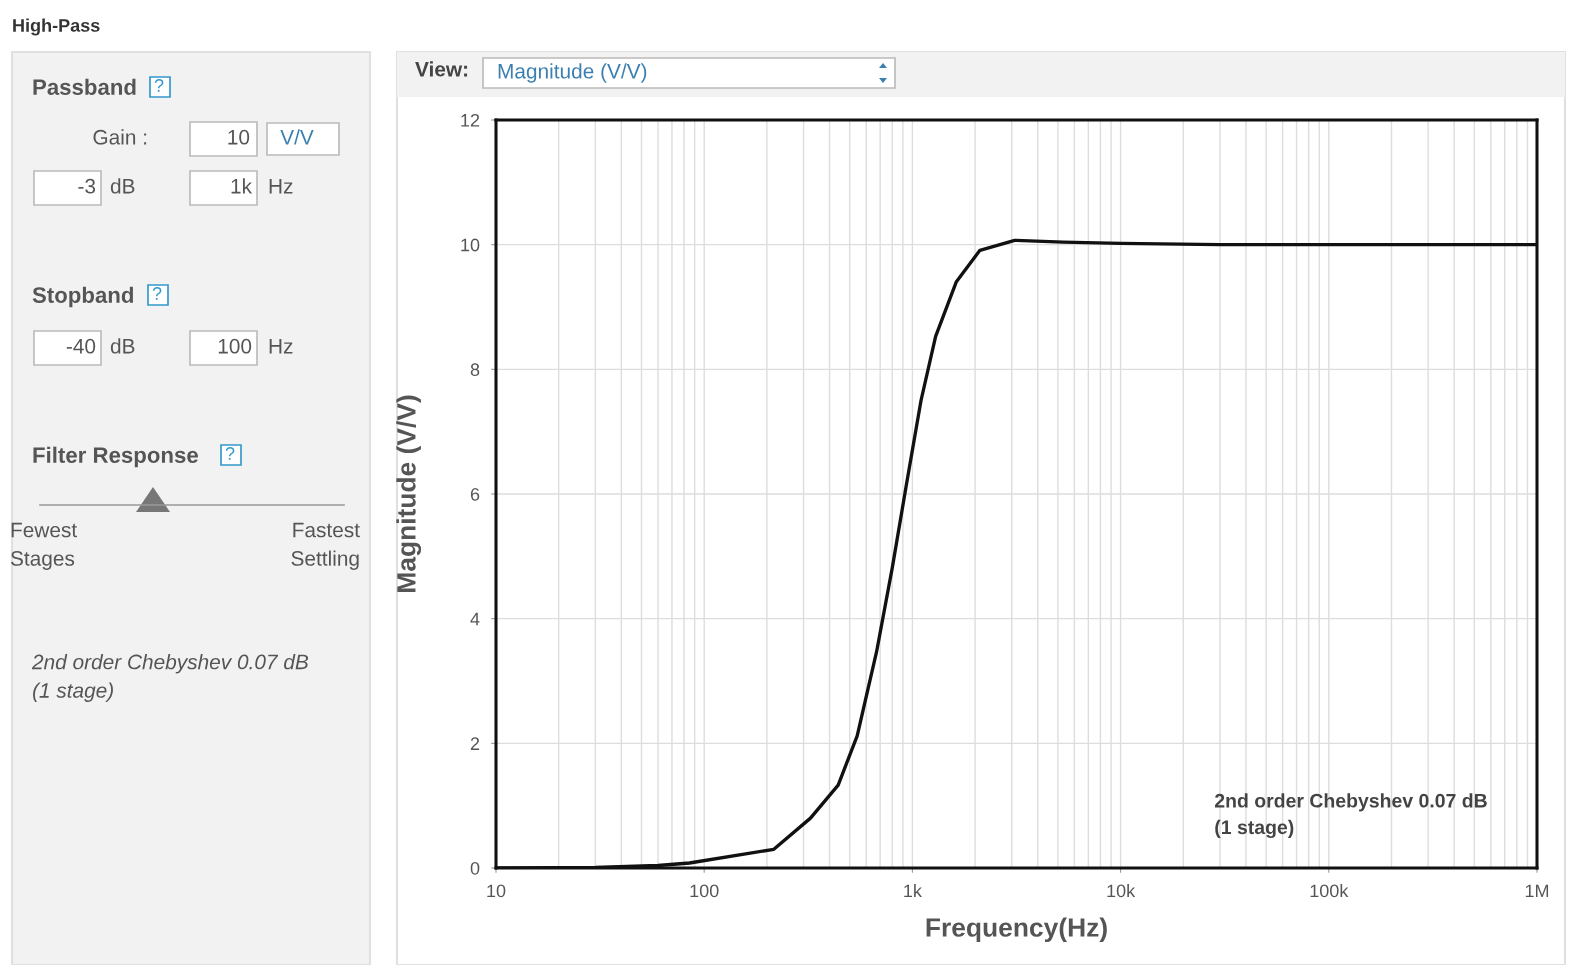 This screenshot has width=1577, height=965. Describe the element at coordinates (496, 891) in the screenshot. I see `x-tick-label: 10` at that location.